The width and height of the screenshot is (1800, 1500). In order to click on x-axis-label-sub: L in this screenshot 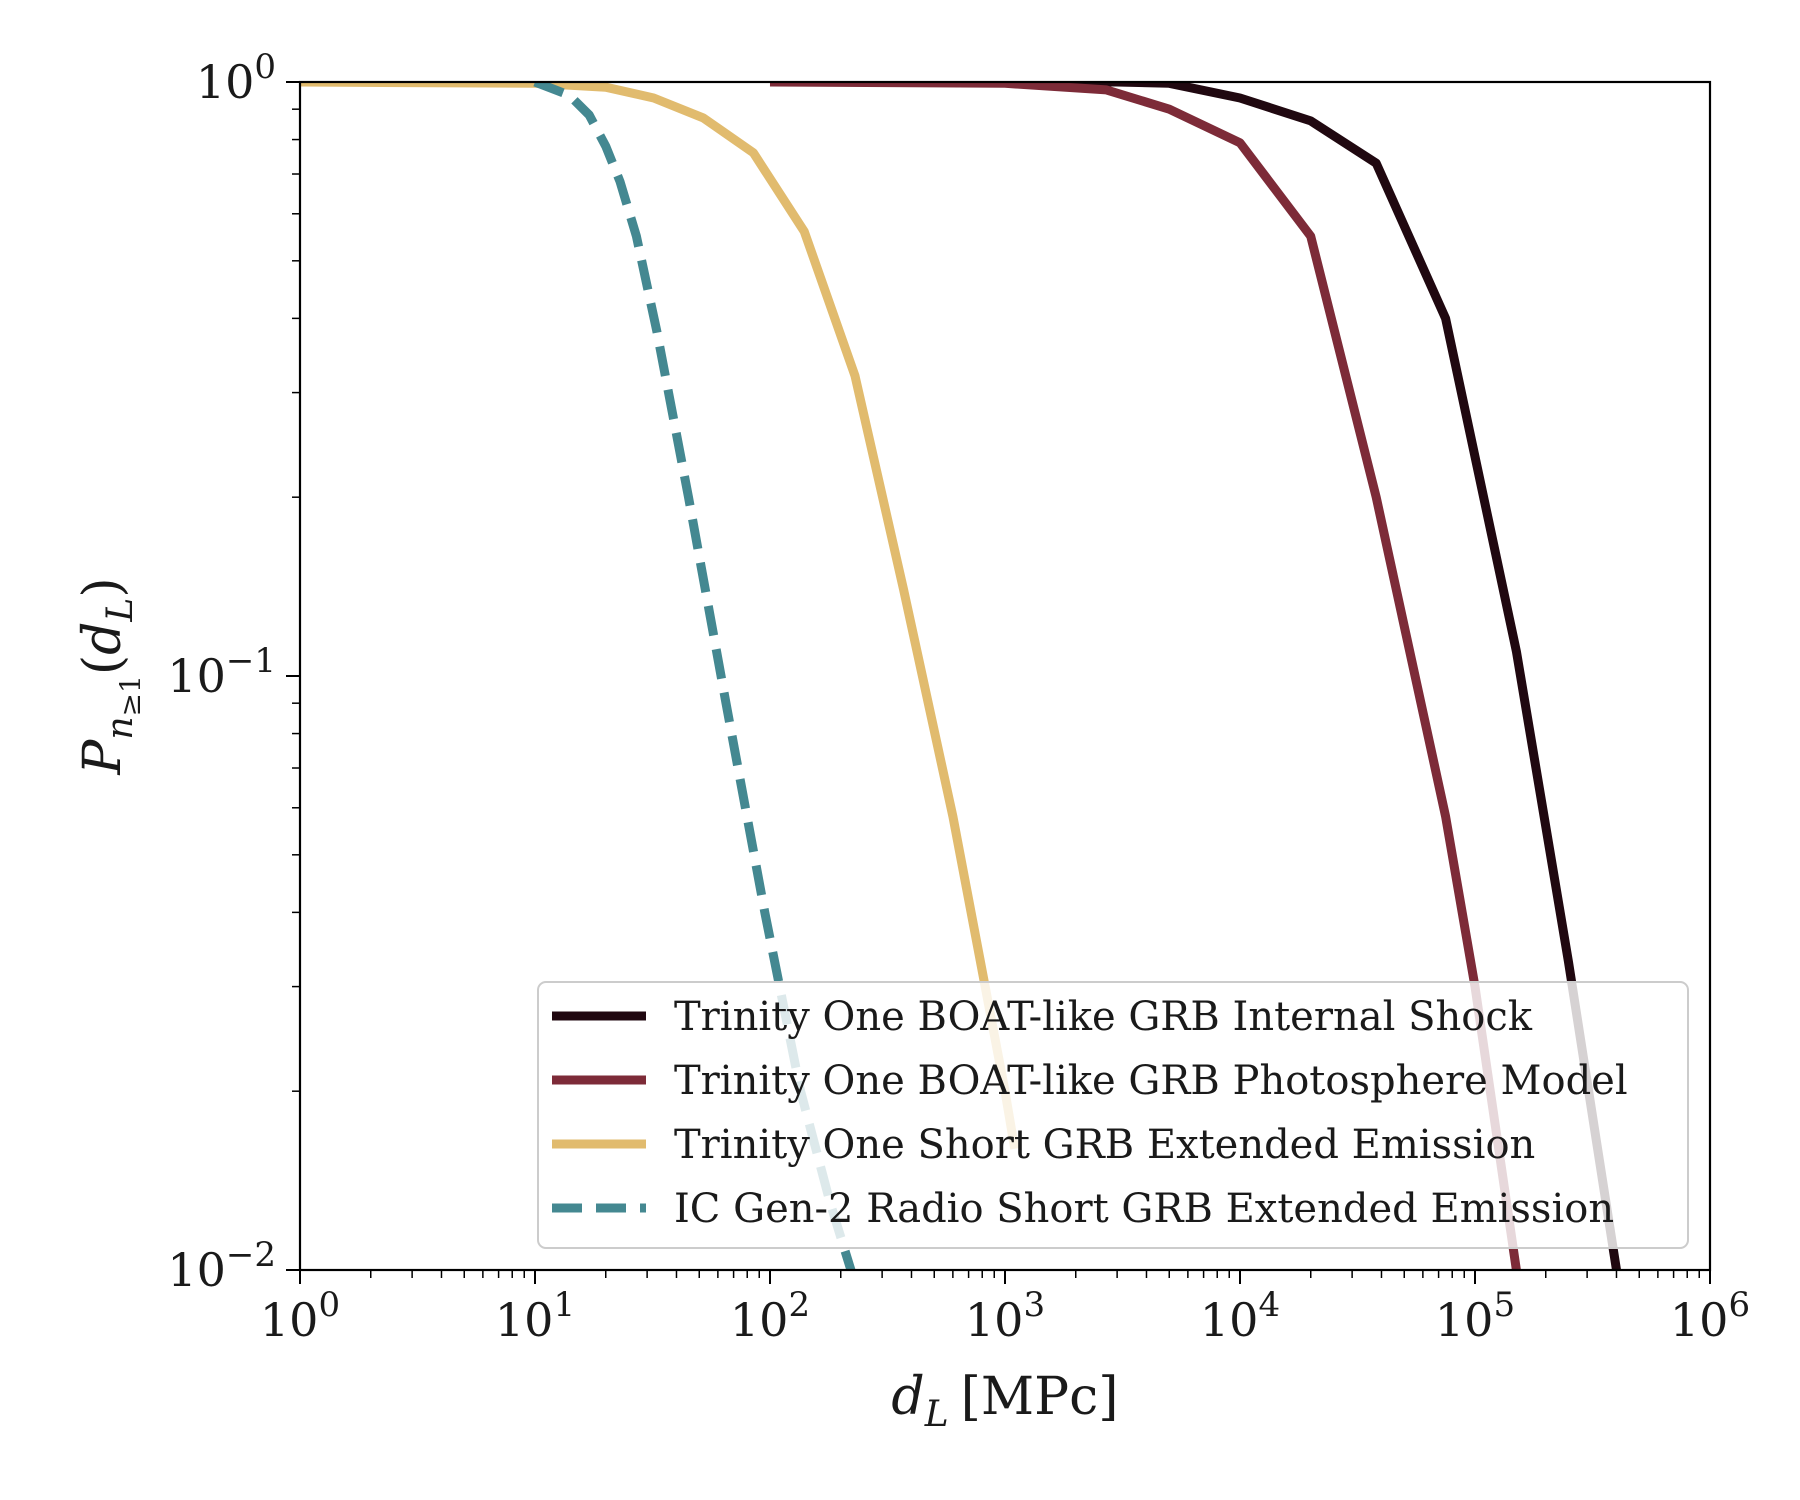, I will do `click(936, 1414)`.